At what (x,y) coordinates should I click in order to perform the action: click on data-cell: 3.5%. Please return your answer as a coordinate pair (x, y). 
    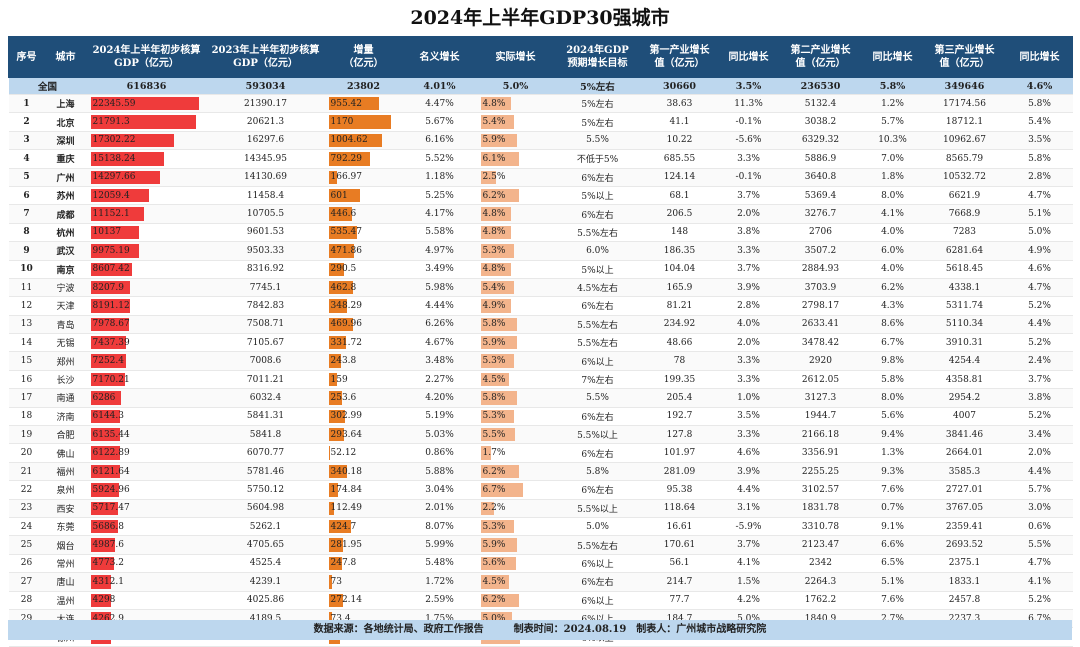
    Looking at the image, I should click on (748, 417).